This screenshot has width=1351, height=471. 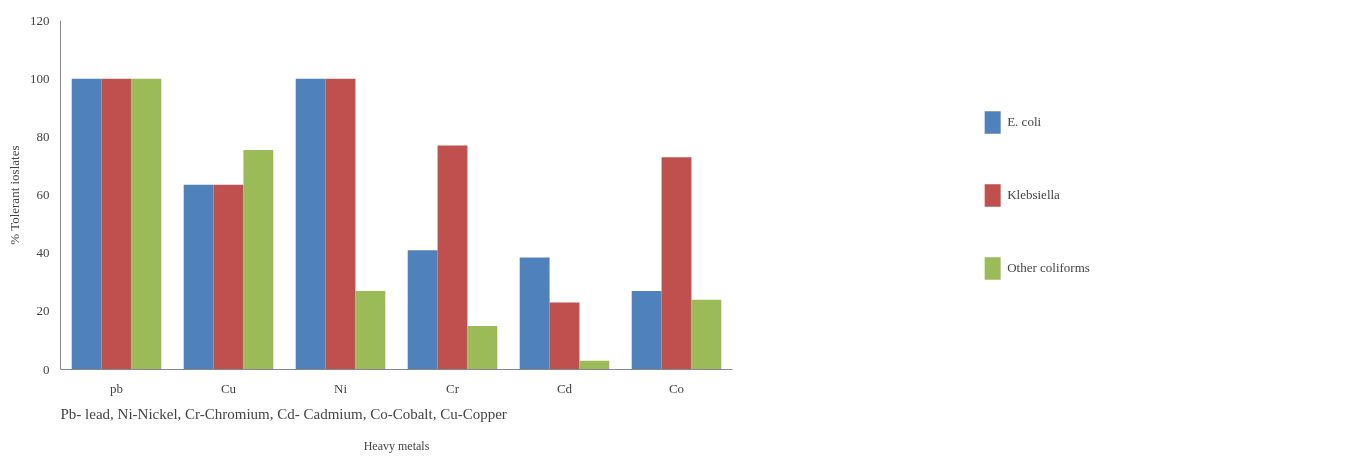 I want to click on y-tick-label: 40, so click(x=43, y=253).